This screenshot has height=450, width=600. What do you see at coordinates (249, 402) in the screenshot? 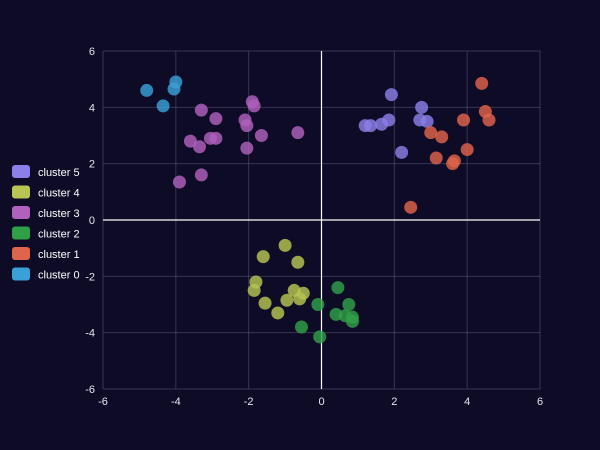
I see `x-tick-label: -2` at bounding box center [249, 402].